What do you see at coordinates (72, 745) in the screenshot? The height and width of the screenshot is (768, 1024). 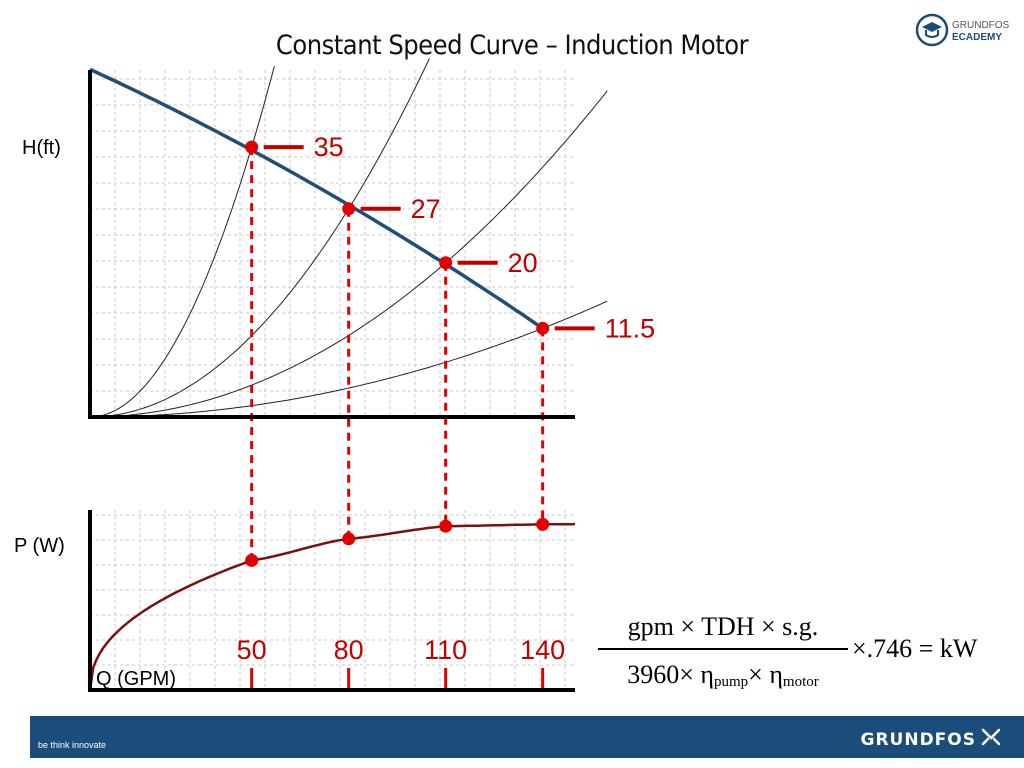 I see `footer-tagline: be think innovate` at bounding box center [72, 745].